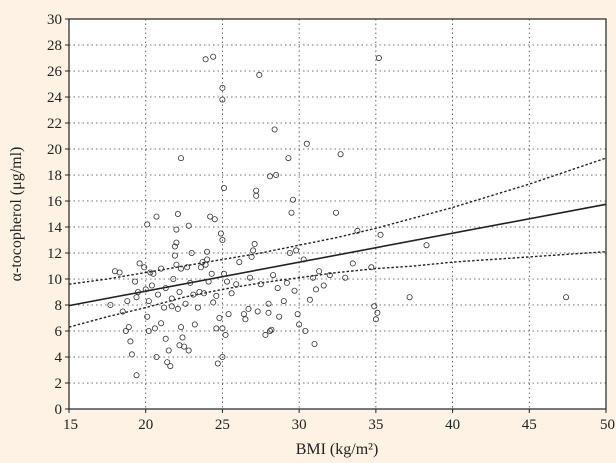 Image resolution: width=616 pixels, height=463 pixels. What do you see at coordinates (299, 425) in the screenshot?
I see `x-tick-label: 30` at bounding box center [299, 425].